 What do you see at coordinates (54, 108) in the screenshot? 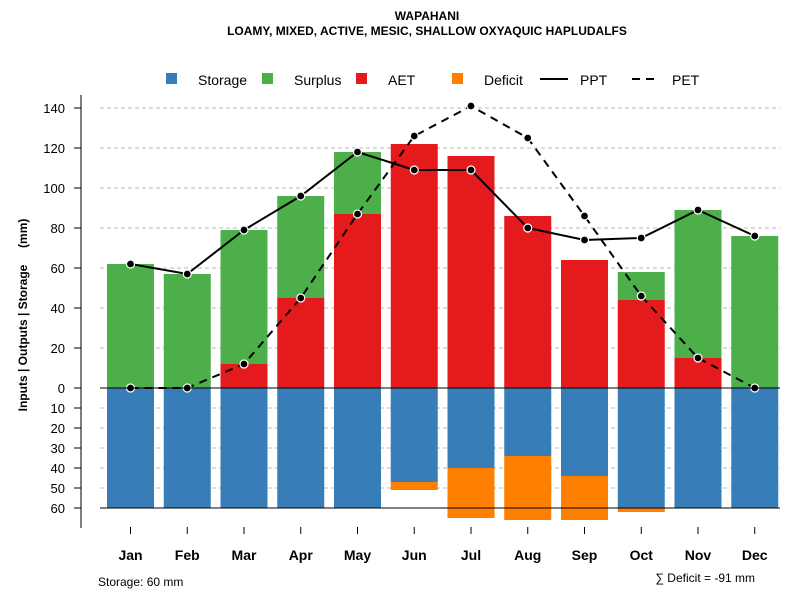
I see `y-tick-label: 140` at bounding box center [54, 108].